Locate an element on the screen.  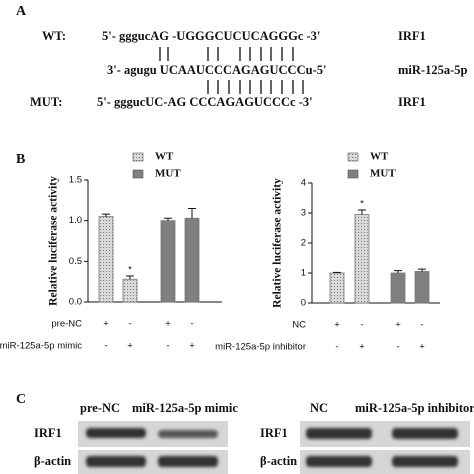
y-tick-label: 3 is located at coordinates (303, 213).